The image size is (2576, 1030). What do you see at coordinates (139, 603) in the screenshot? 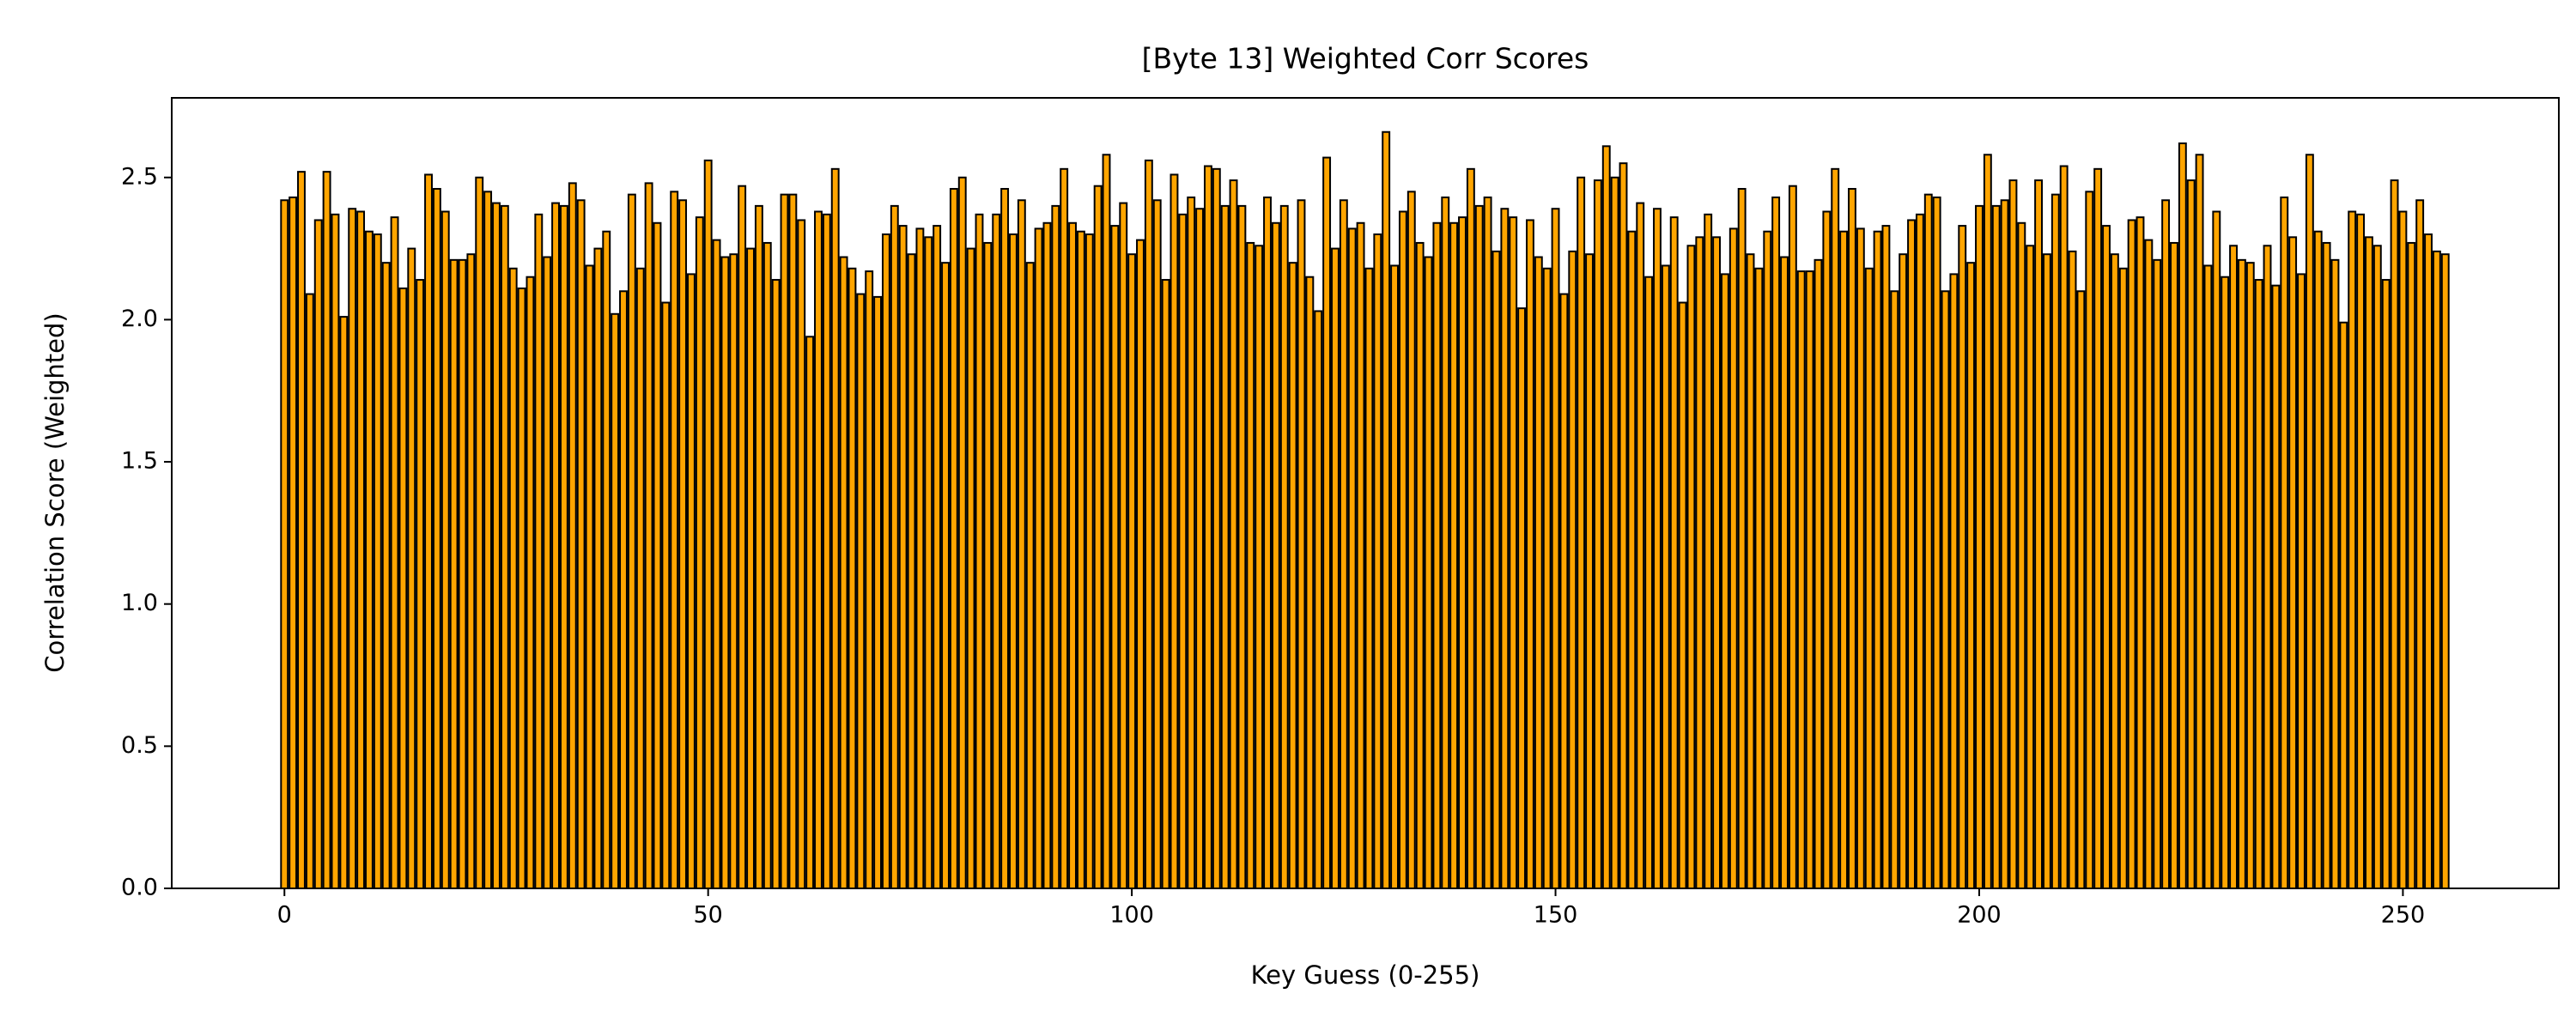
I see `y-tick-label: 1.0` at bounding box center [139, 603].